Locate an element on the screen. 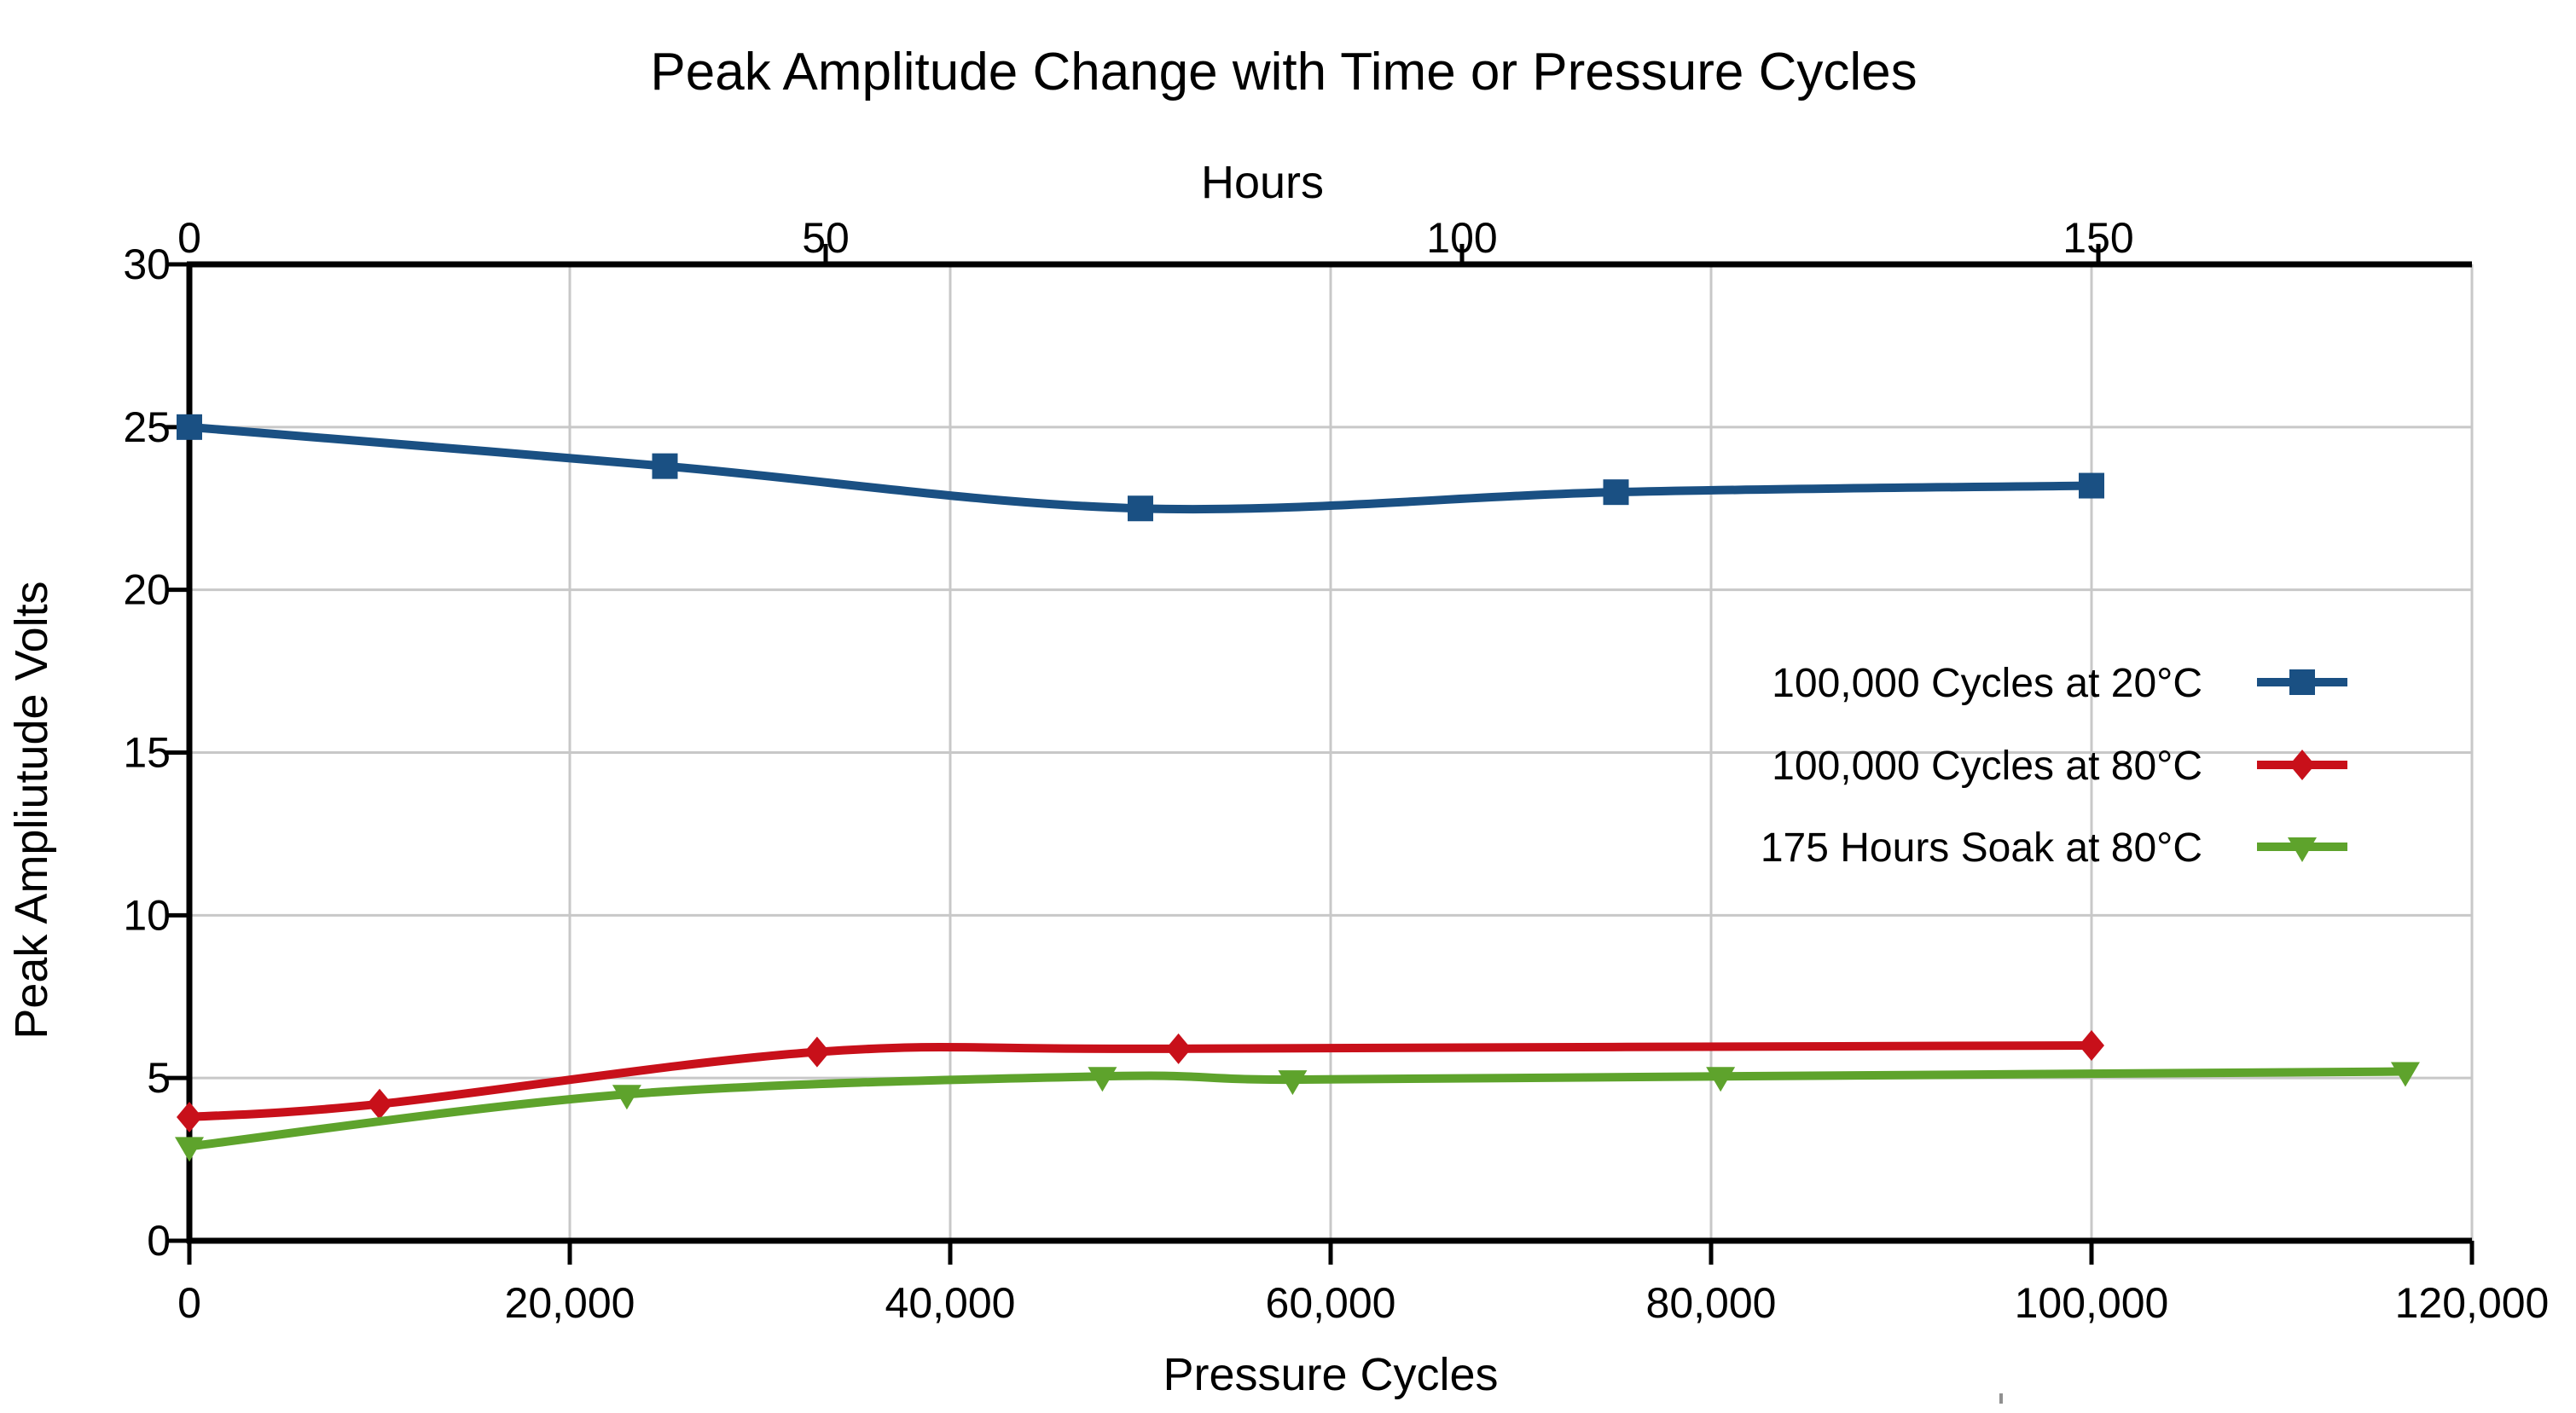 Image resolution: width=2576 pixels, height=1413 pixels. y-tick-label: 25 is located at coordinates (147, 427).